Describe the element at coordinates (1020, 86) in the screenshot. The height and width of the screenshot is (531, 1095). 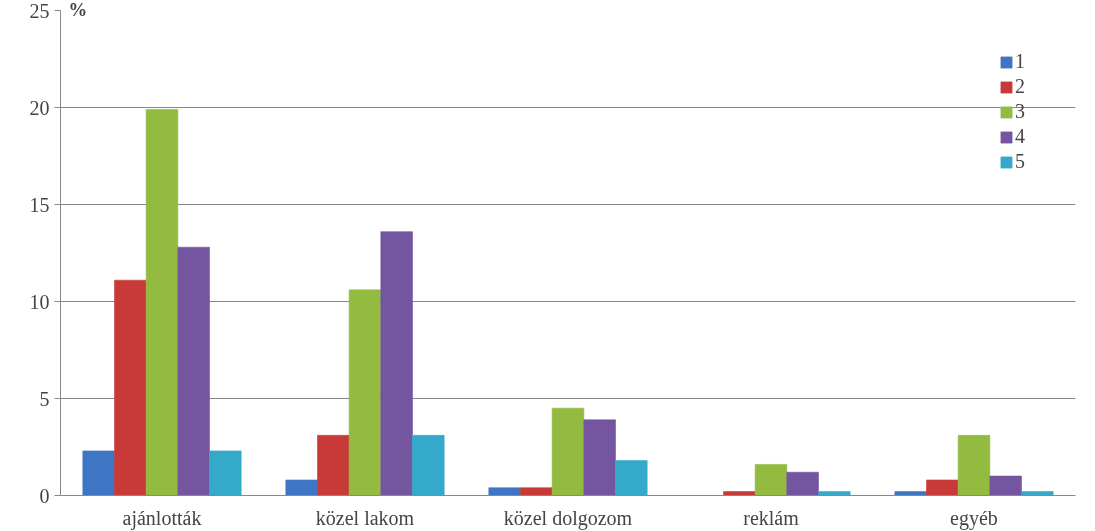
I see `legend-label: 2` at that location.